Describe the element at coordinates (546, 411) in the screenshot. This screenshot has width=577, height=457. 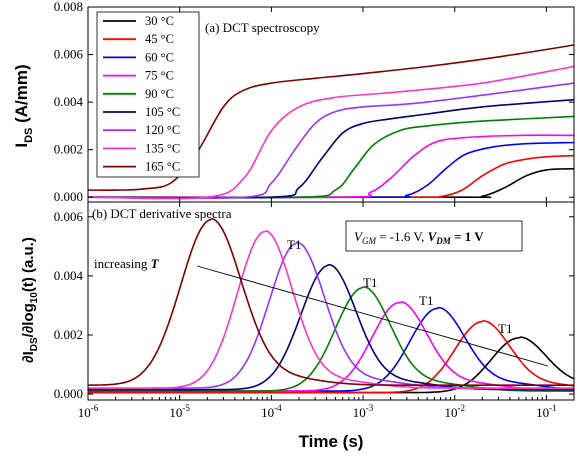
I see `panel-b-xtick-label: 10⁻¹` at that location.